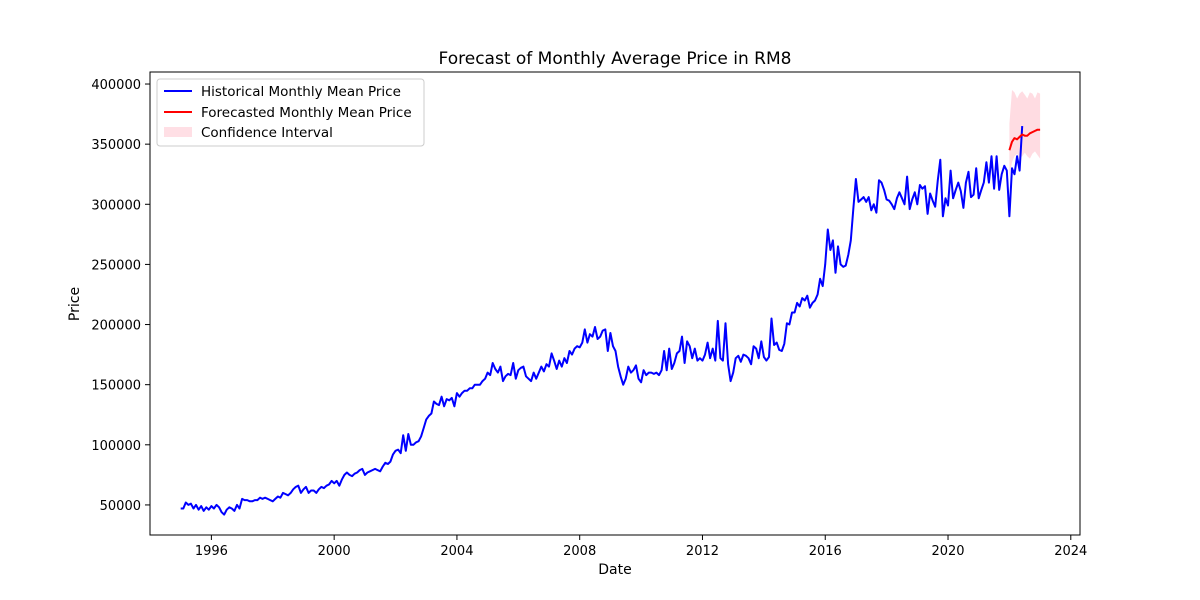  I want to click on x-tick-label: 2004, so click(456, 551).